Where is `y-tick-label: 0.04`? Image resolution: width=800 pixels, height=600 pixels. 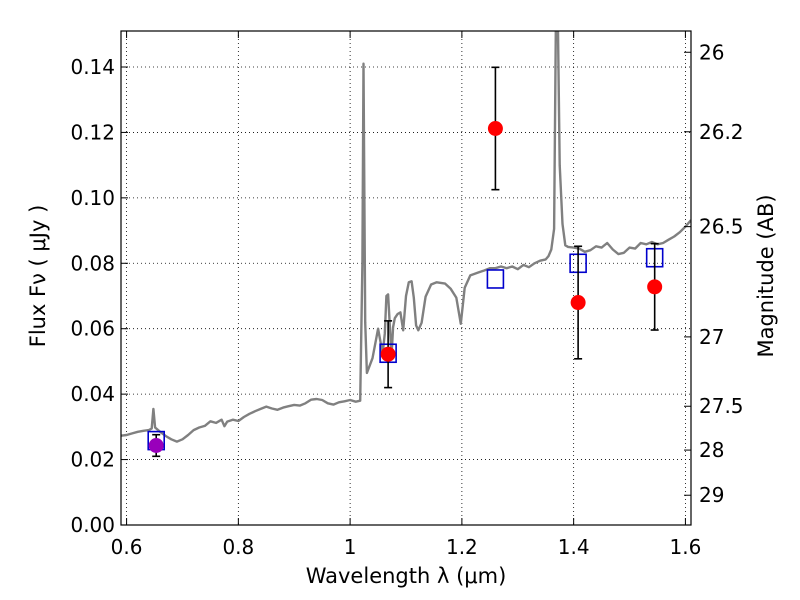 y-tick-label: 0.04 is located at coordinates (92, 394).